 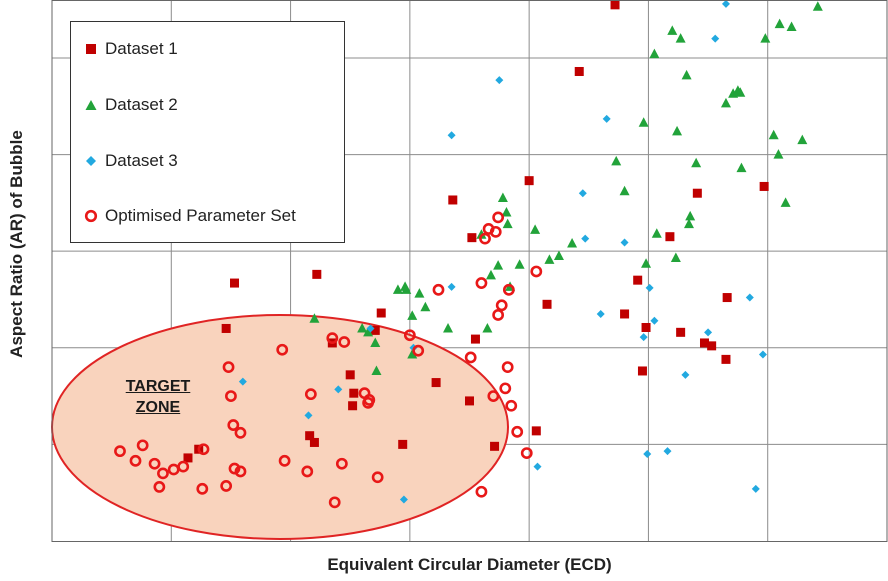 What do you see at coordinates (91, 49) in the screenshot?
I see `square-marker-icon` at bounding box center [91, 49].